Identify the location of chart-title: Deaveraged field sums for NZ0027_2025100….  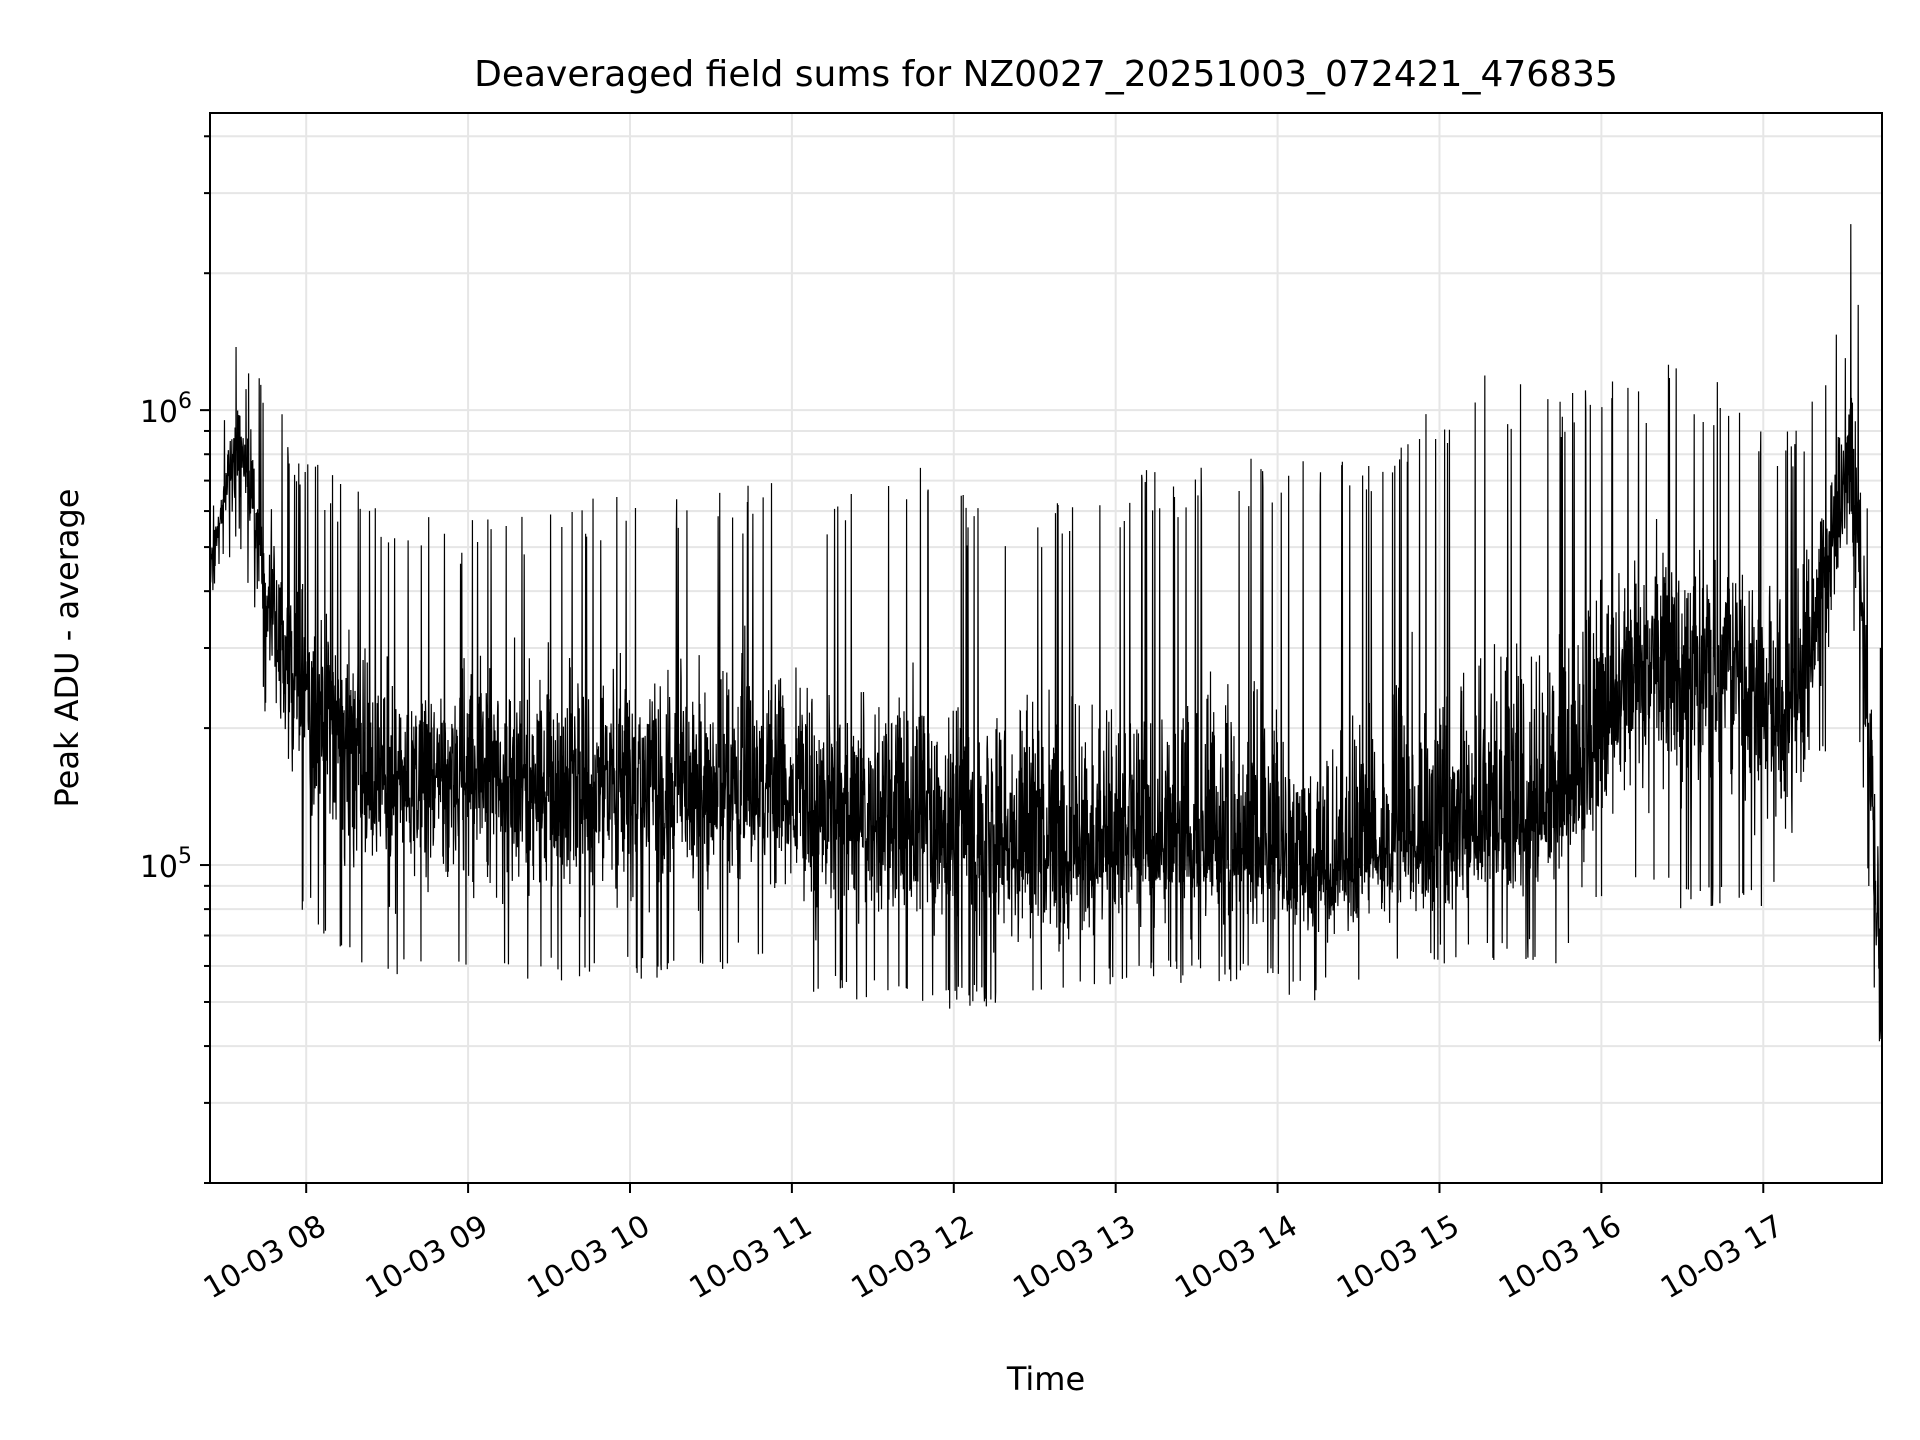
(1046, 74).